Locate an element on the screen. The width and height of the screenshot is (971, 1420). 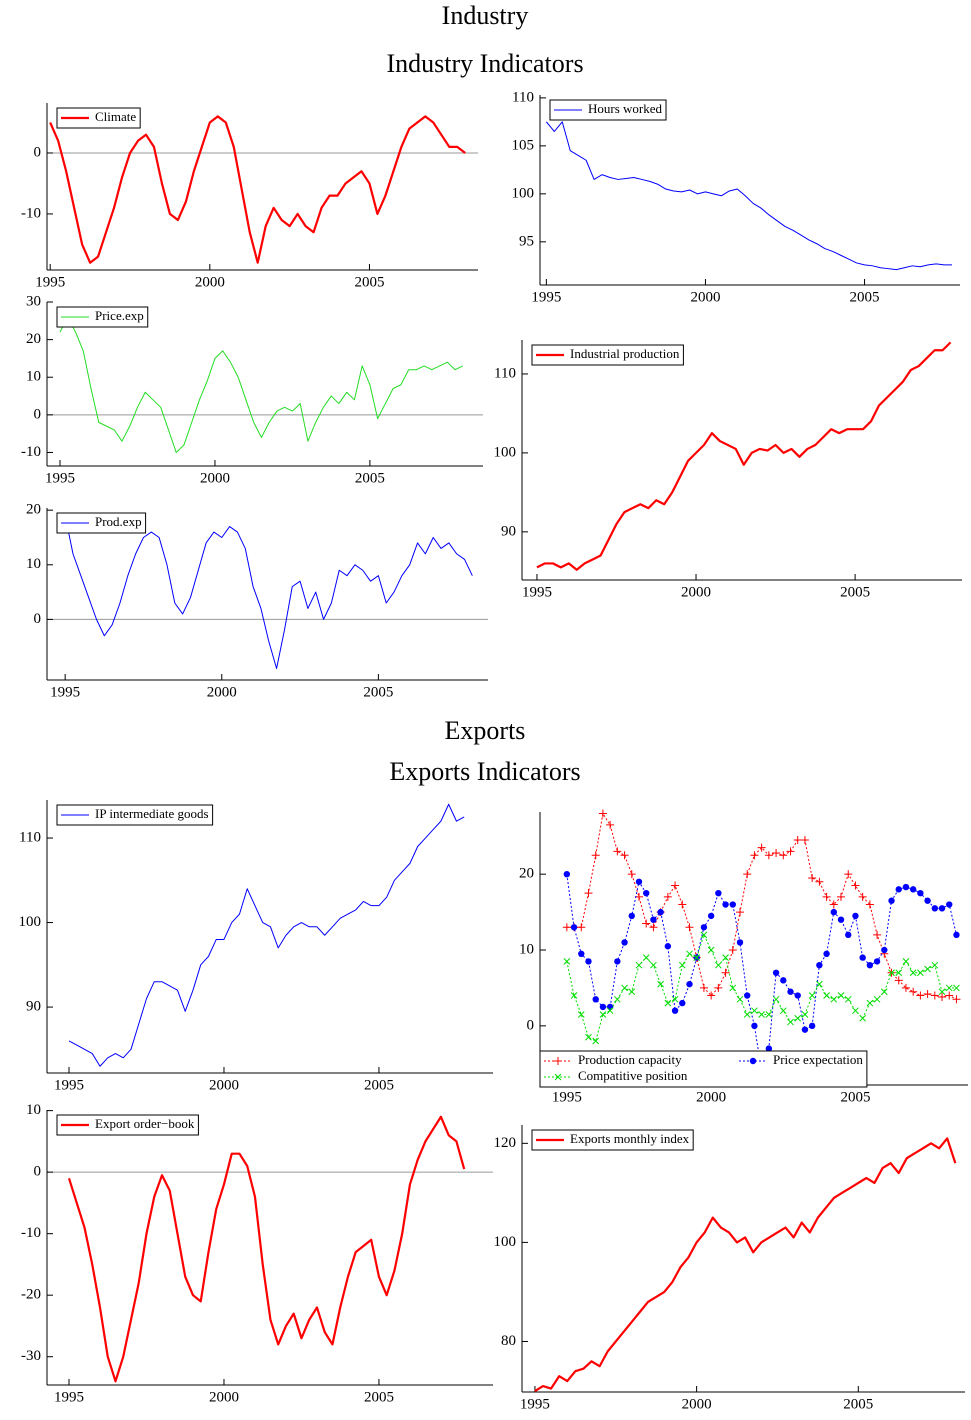
y-tick-label: 105 is located at coordinates (523, 145).